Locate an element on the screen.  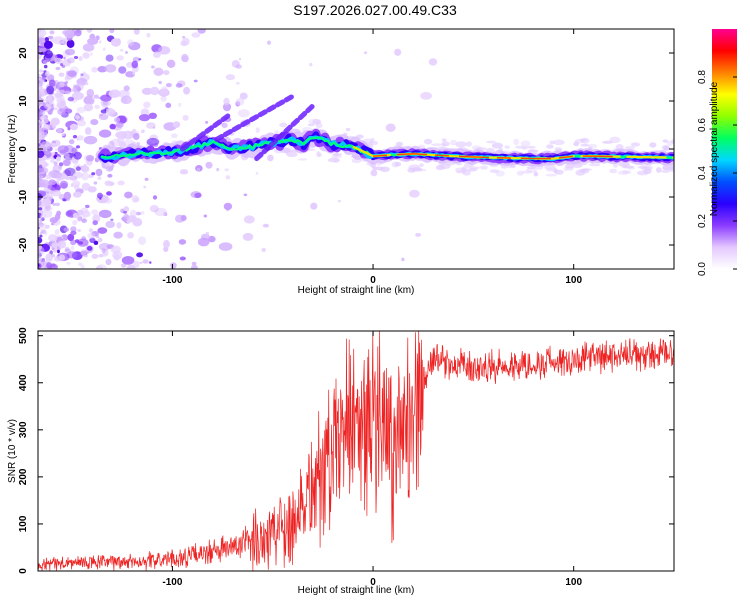
snr-x-tick-label: 0 is located at coordinates (373, 582).